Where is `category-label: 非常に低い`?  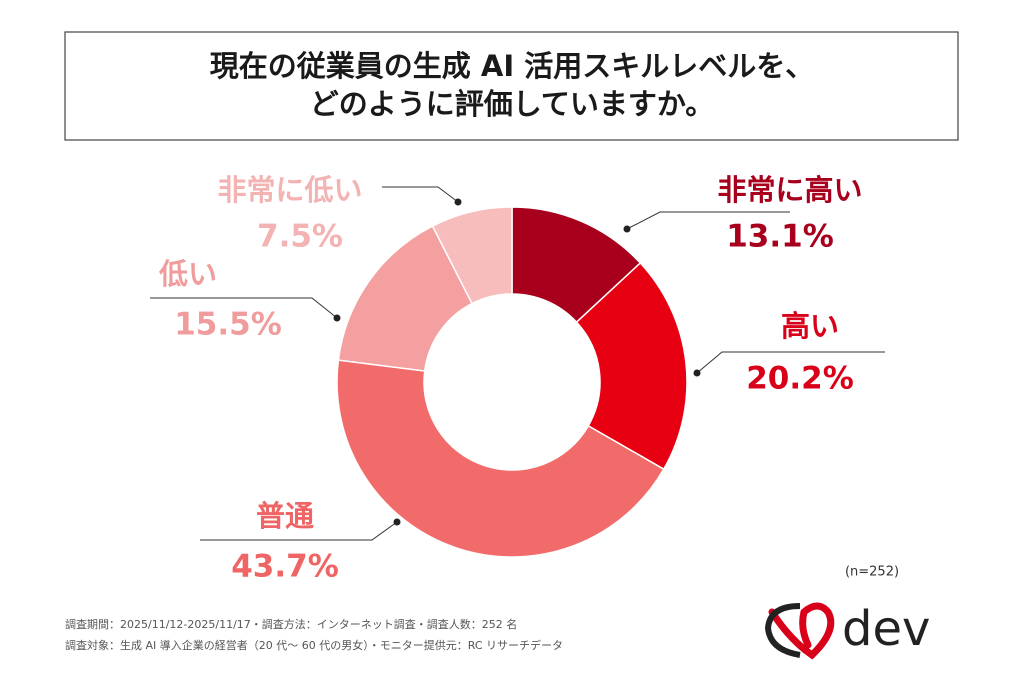 category-label: 非常に低い is located at coordinates (289, 190).